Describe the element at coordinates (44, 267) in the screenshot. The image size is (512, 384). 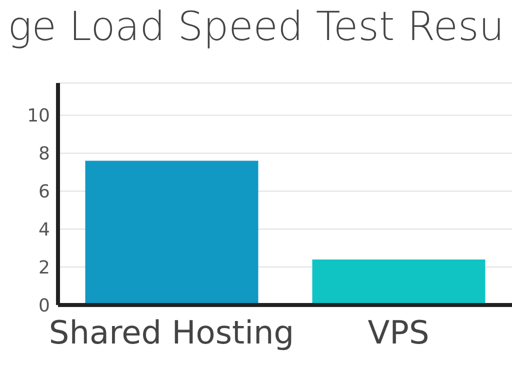
I see `y-tick-label: 2` at that location.